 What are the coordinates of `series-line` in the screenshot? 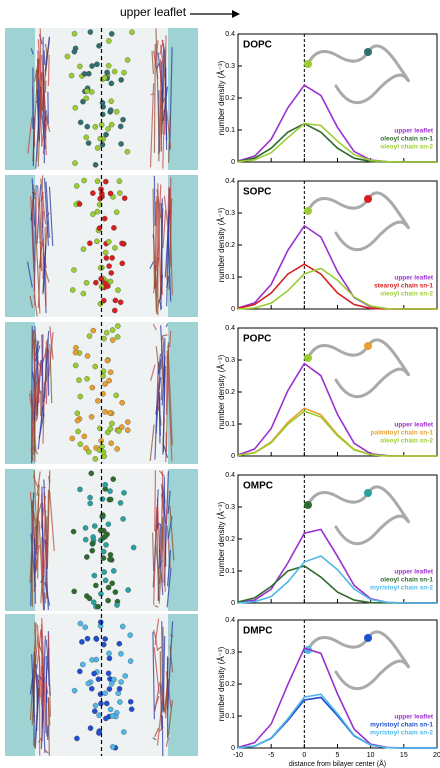 It's located at (337, 721).